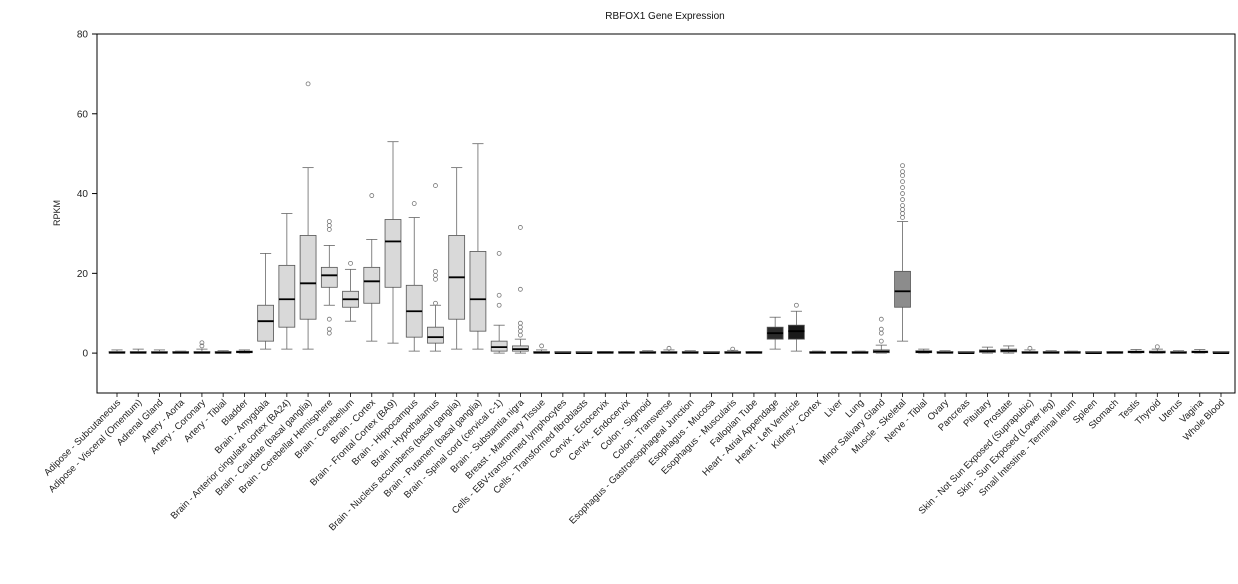  Describe the element at coordinates (87, 195) in the screenshot. I see `y-axis: 0 20 40 60 80` at that location.